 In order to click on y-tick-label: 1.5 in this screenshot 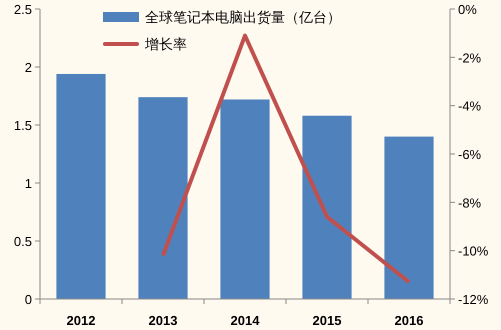, I will do `click(23, 125)`.